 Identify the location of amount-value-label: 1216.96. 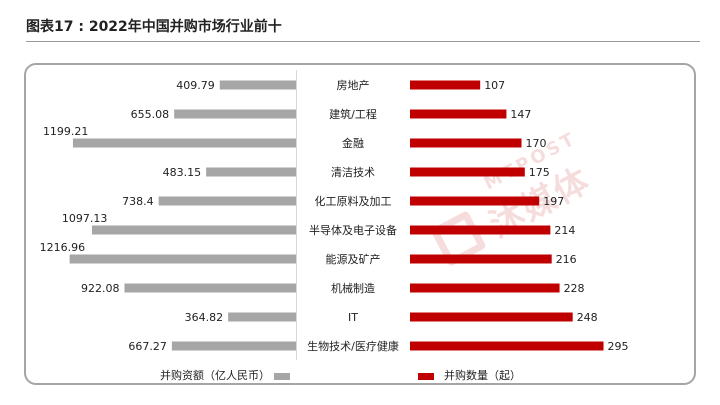
(63, 247).